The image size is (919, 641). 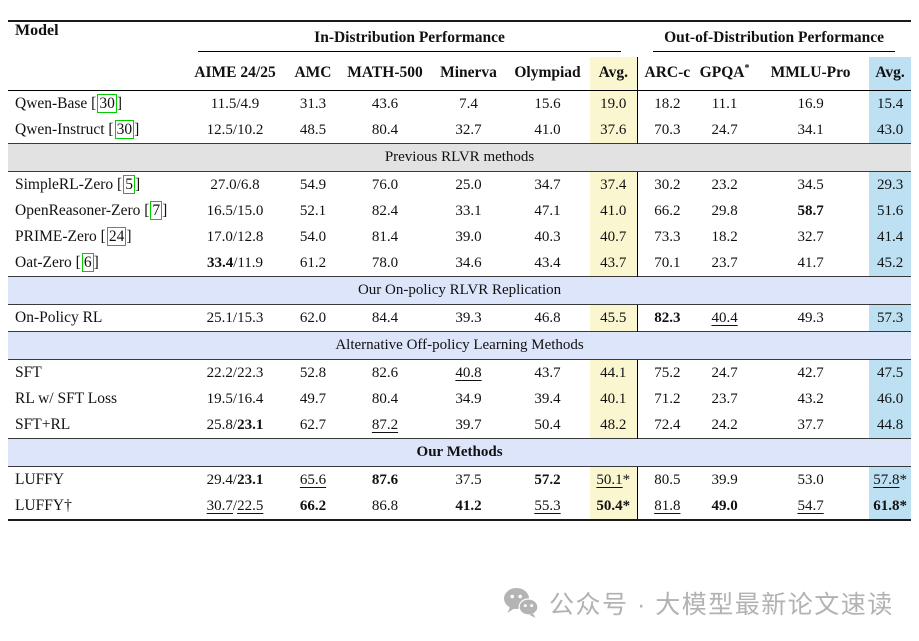 What do you see at coordinates (890, 129) in the screenshot?
I see `text-segment: 43.0` at bounding box center [890, 129].